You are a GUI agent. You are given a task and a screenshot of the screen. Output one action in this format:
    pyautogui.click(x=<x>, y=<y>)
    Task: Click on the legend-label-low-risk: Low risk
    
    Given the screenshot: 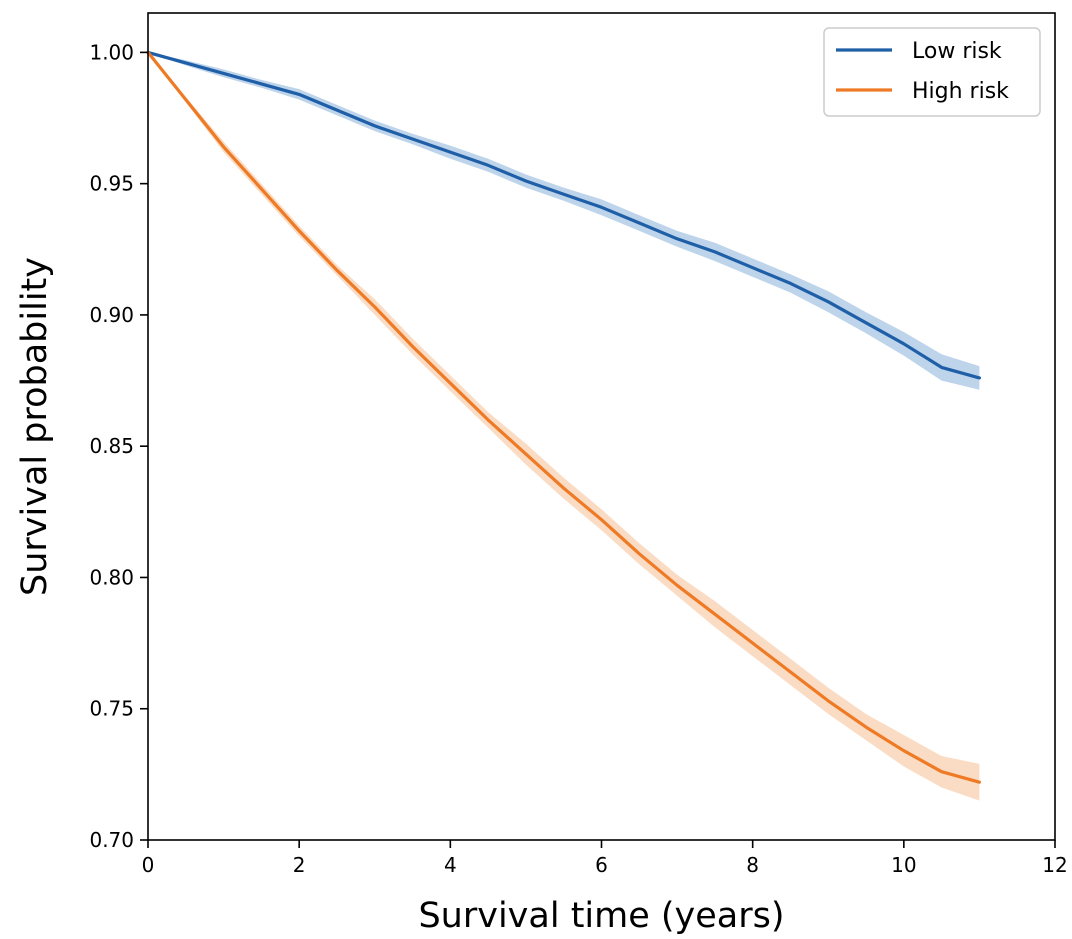 What is the action you would take?
    pyautogui.click(x=957, y=51)
    